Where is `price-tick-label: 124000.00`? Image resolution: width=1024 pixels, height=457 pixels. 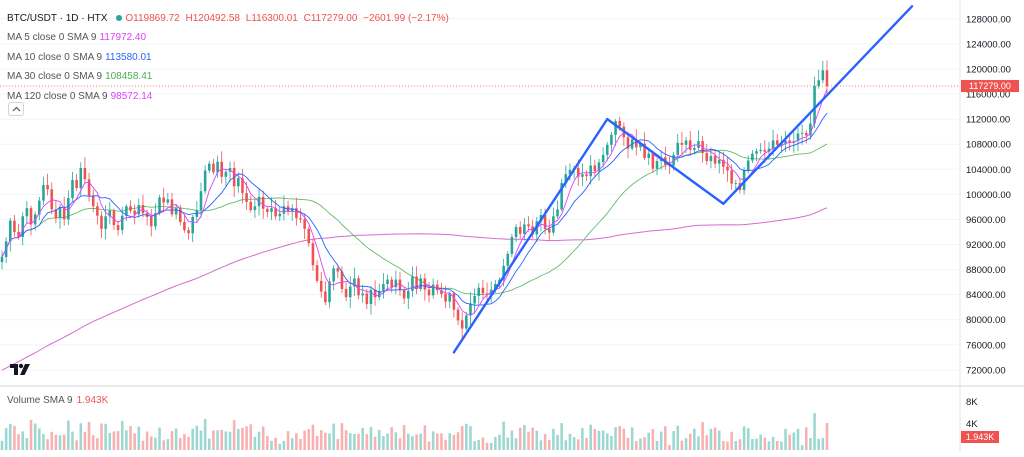
price-tick-label: 124000.00 is located at coordinates (988, 44).